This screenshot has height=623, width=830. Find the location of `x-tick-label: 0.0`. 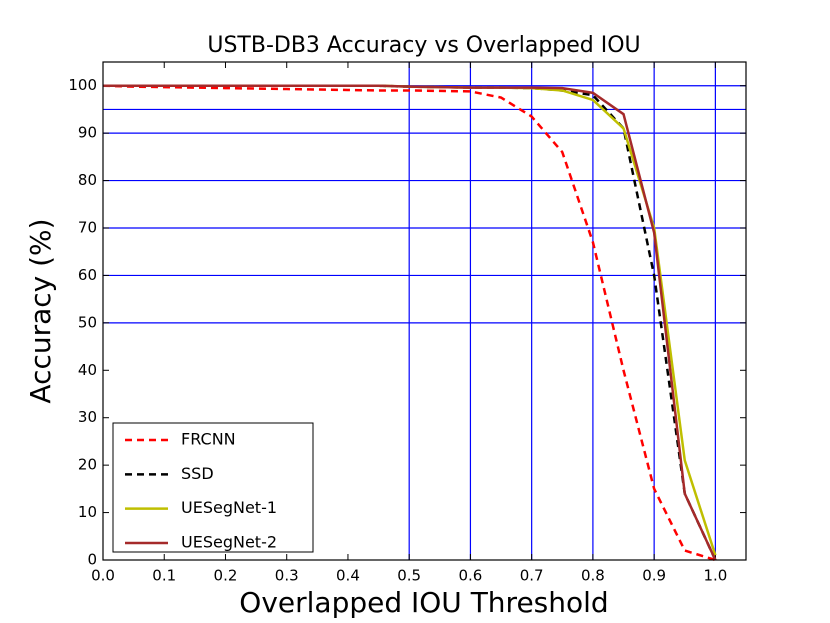

x-tick-label: 0.0 is located at coordinates (103, 576).